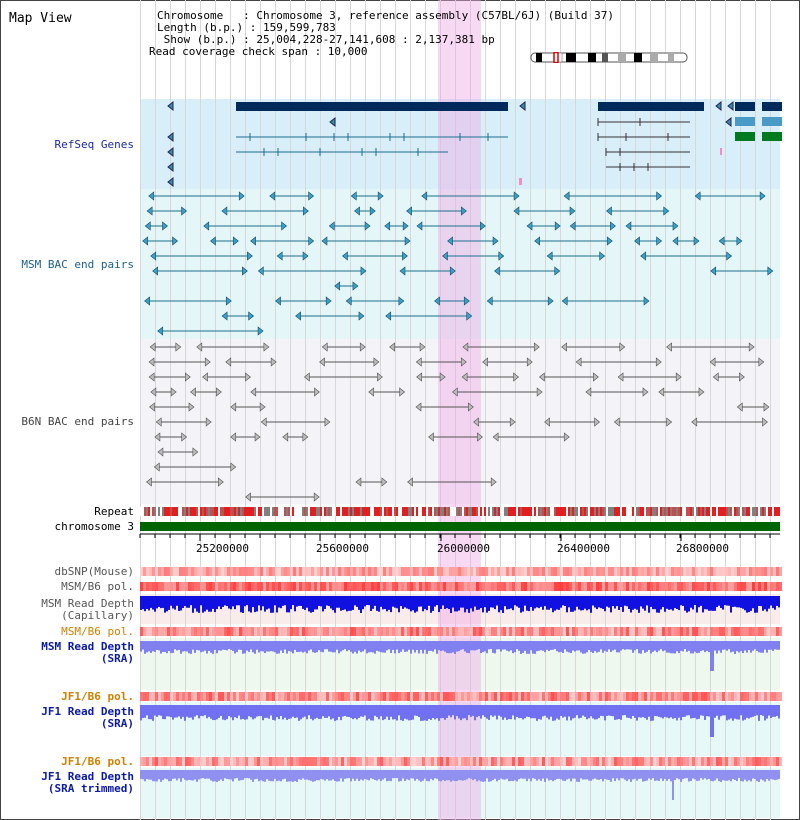 This screenshot has height=820, width=800. What do you see at coordinates (77, 421) in the screenshot?
I see `b6n-bac-end-pairs-label: B6N BAC end pairs` at bounding box center [77, 421].